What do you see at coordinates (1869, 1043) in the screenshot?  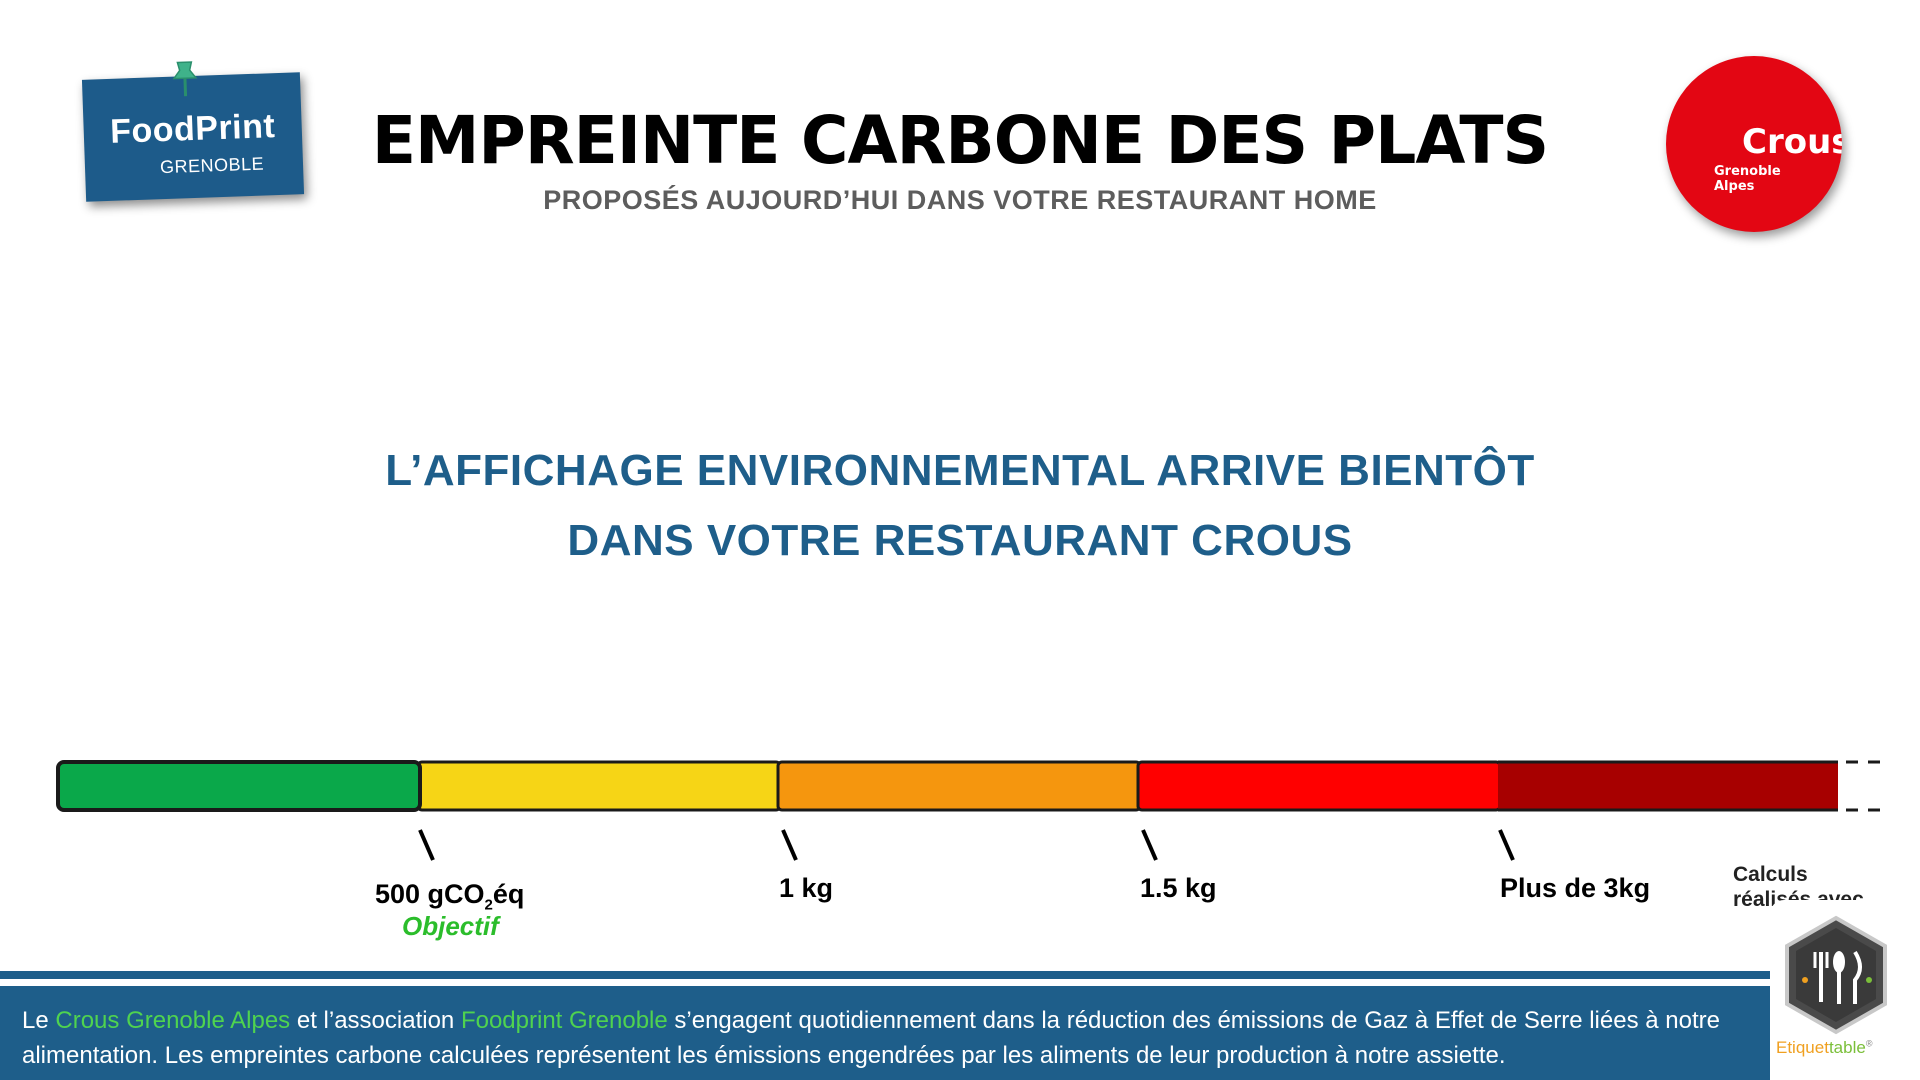 I see `etiquettable-mark: ®` at bounding box center [1869, 1043].